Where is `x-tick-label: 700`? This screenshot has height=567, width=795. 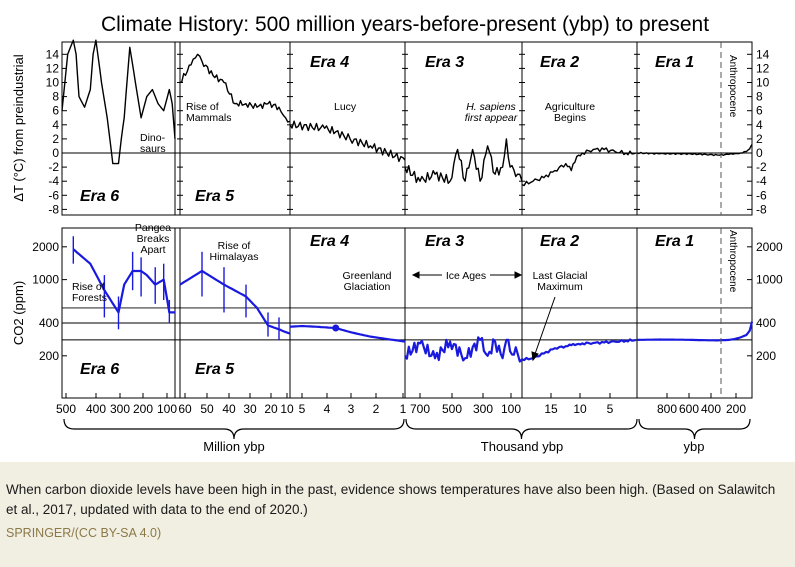 x-tick-label: 700 is located at coordinates (420, 409).